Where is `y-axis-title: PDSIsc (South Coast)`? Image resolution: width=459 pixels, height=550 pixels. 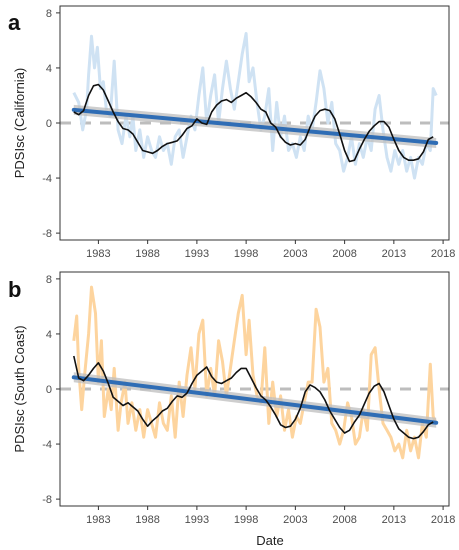 y-axis-title: PDSIsc (South Coast) is located at coordinates (19, 388).